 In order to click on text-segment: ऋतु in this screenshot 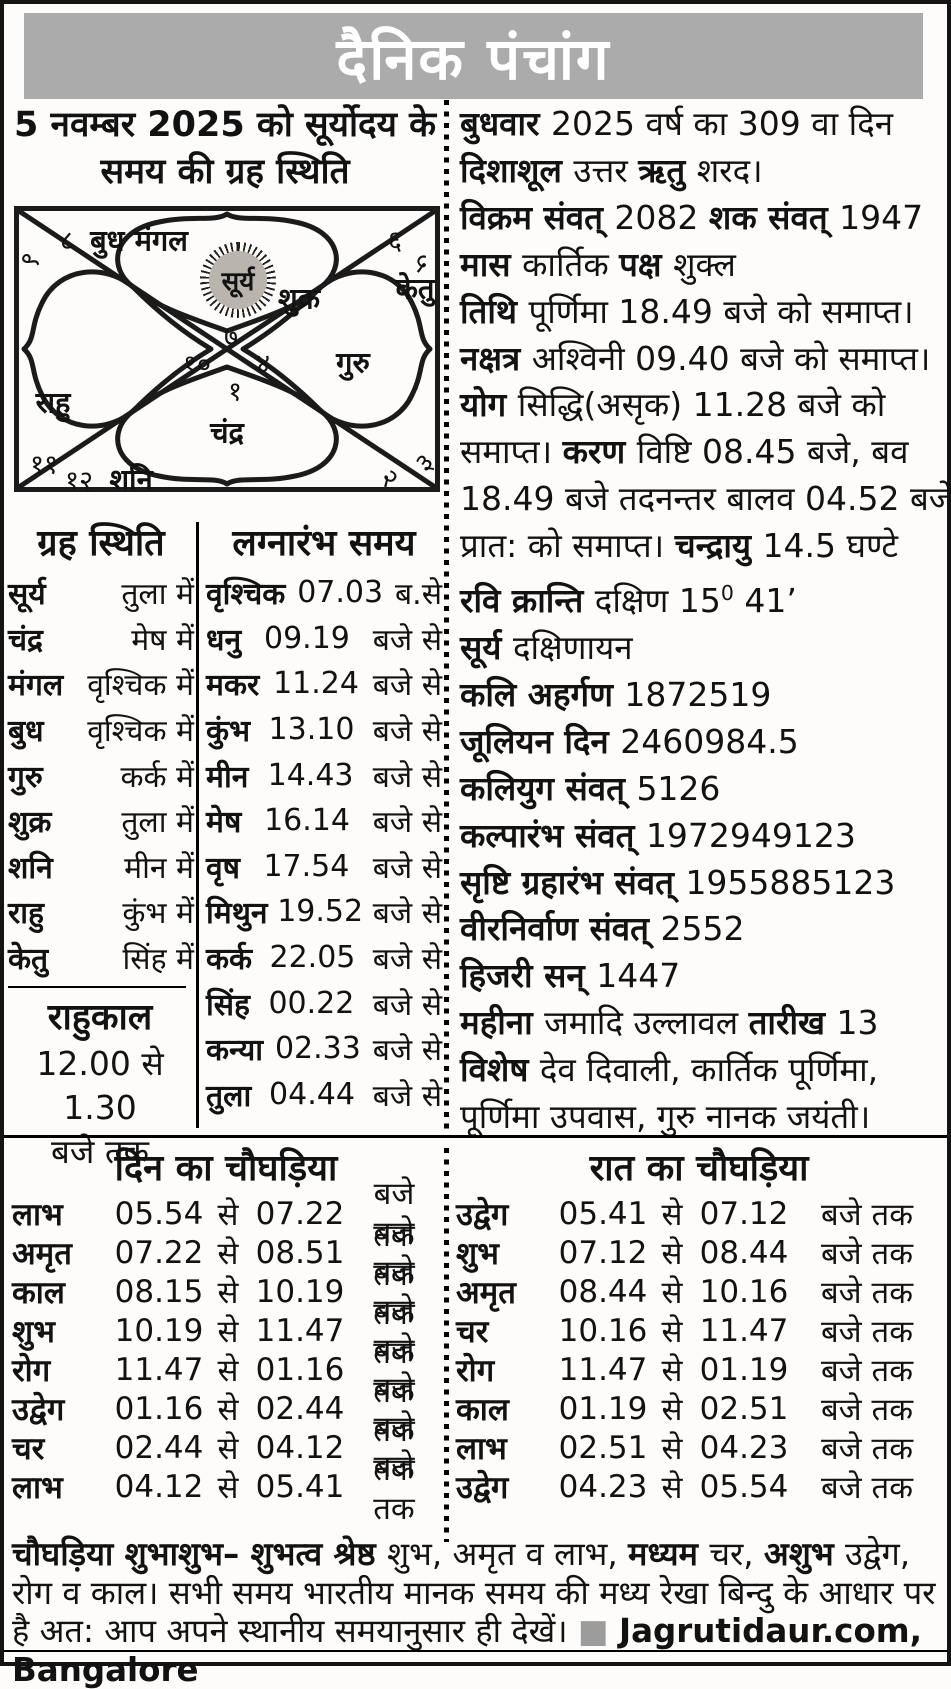, I will do `click(667, 170)`.